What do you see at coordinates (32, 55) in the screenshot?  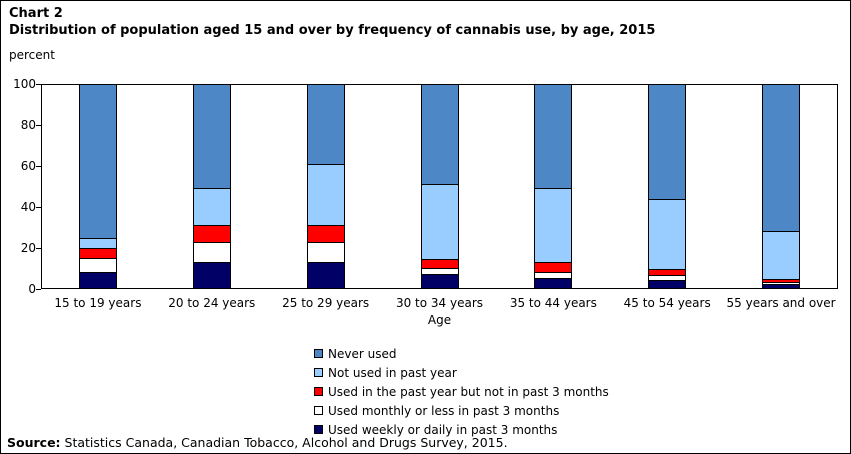 I see `y-axis-unit-label: percent` at bounding box center [32, 55].